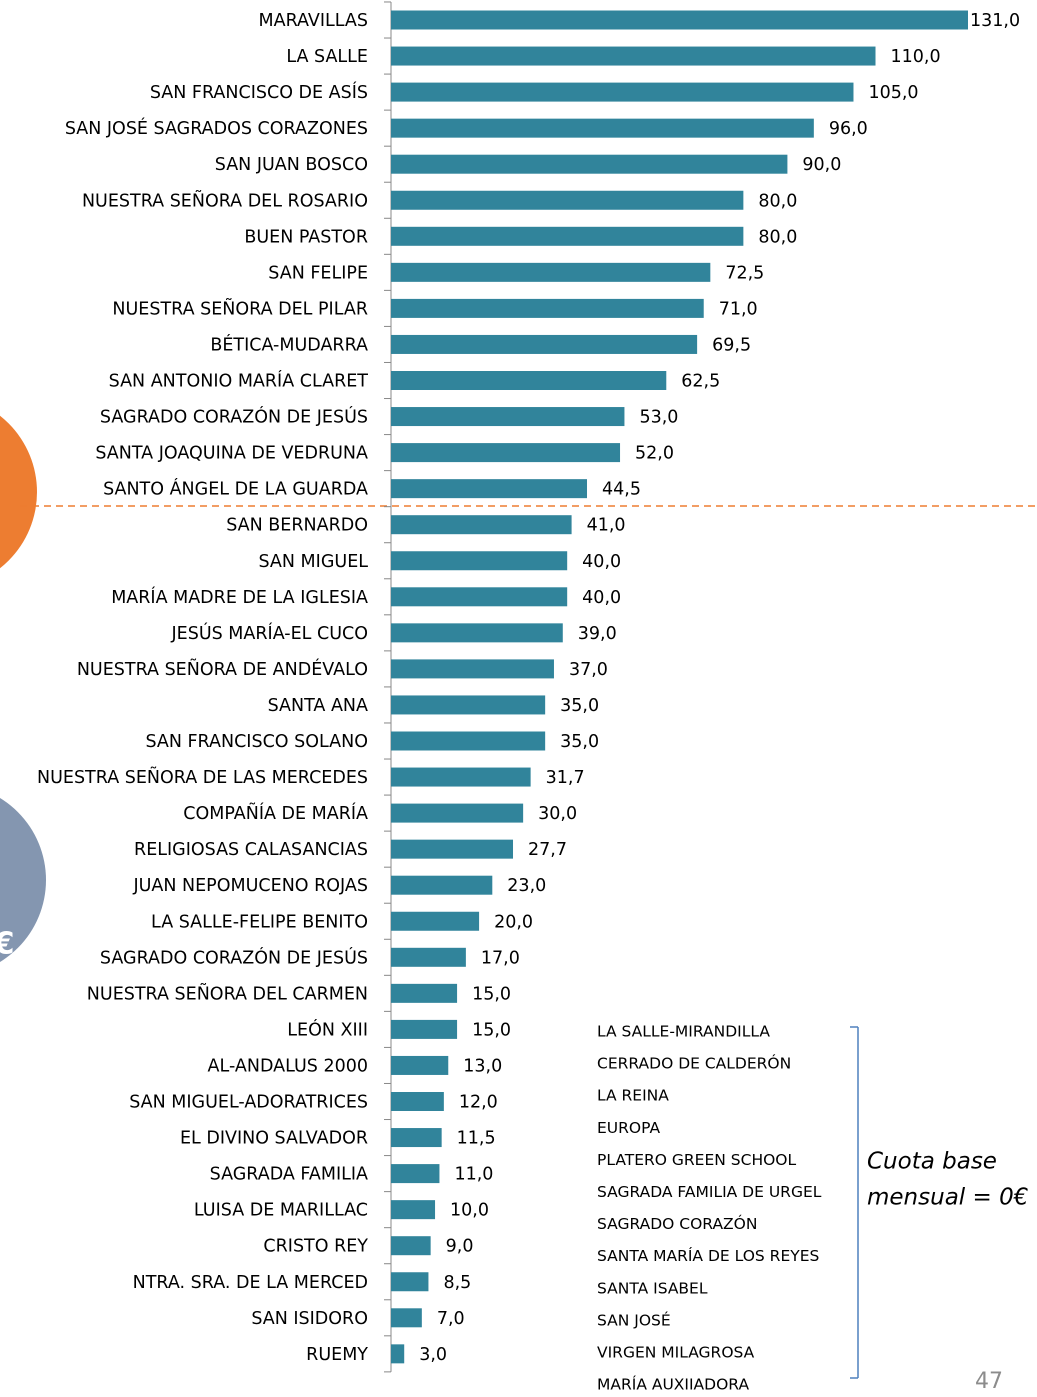  I want to click on y-tick-label: SAN ISIDORO, so click(309, 1319).